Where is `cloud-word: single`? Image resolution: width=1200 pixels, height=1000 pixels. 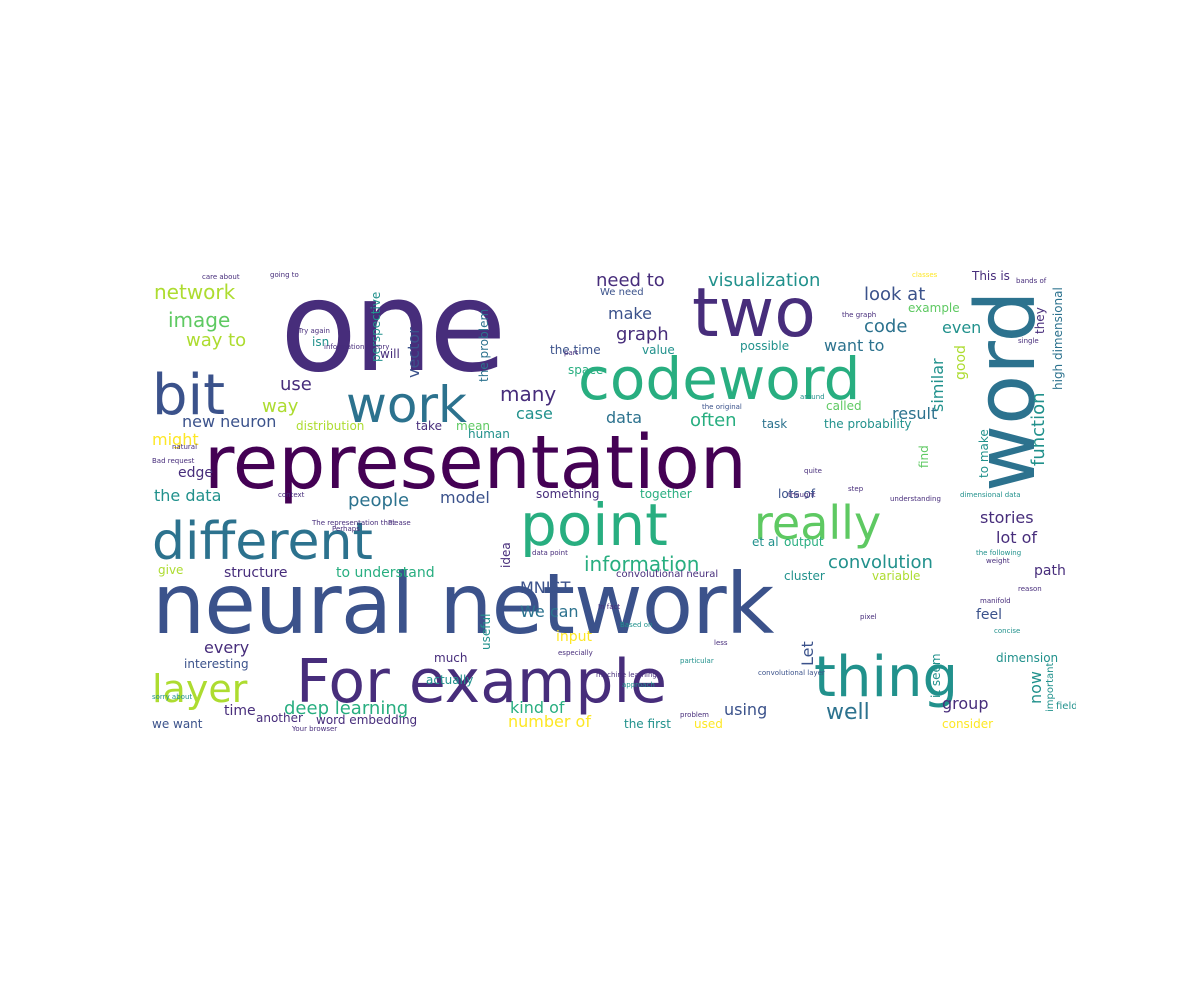
cloud-word: single is located at coordinates (1028, 341).